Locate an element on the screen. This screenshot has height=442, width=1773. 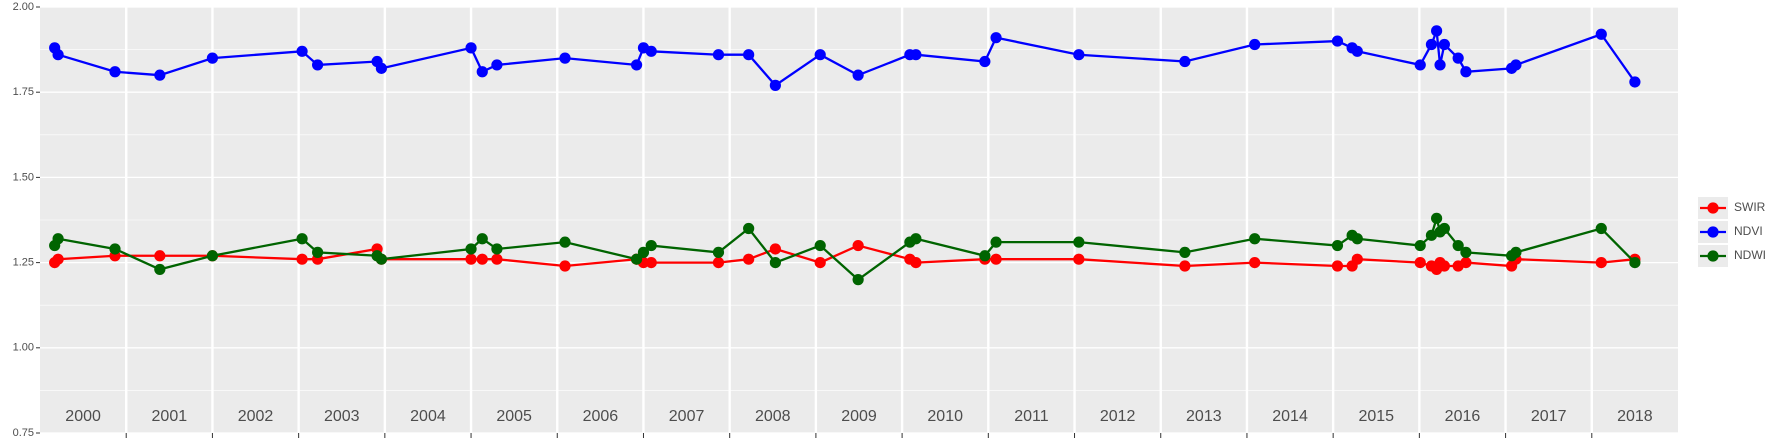
year-label: 2007 is located at coordinates (687, 416).